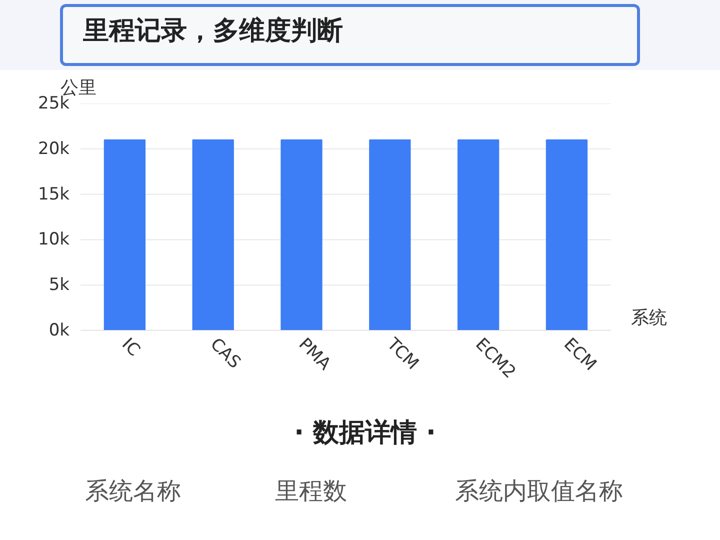  What do you see at coordinates (365, 433) in the screenshot?
I see `text: · 数据详情 ·` at bounding box center [365, 433].